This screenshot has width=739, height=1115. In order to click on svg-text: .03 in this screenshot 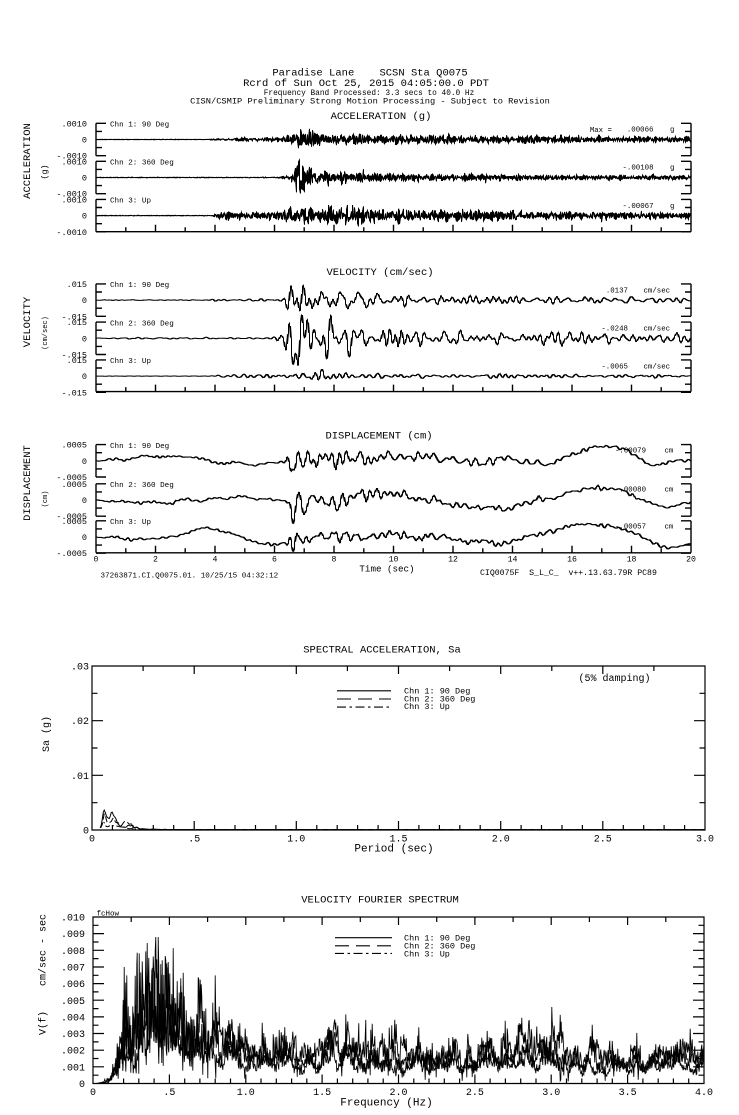, I will do `click(80, 668)`.